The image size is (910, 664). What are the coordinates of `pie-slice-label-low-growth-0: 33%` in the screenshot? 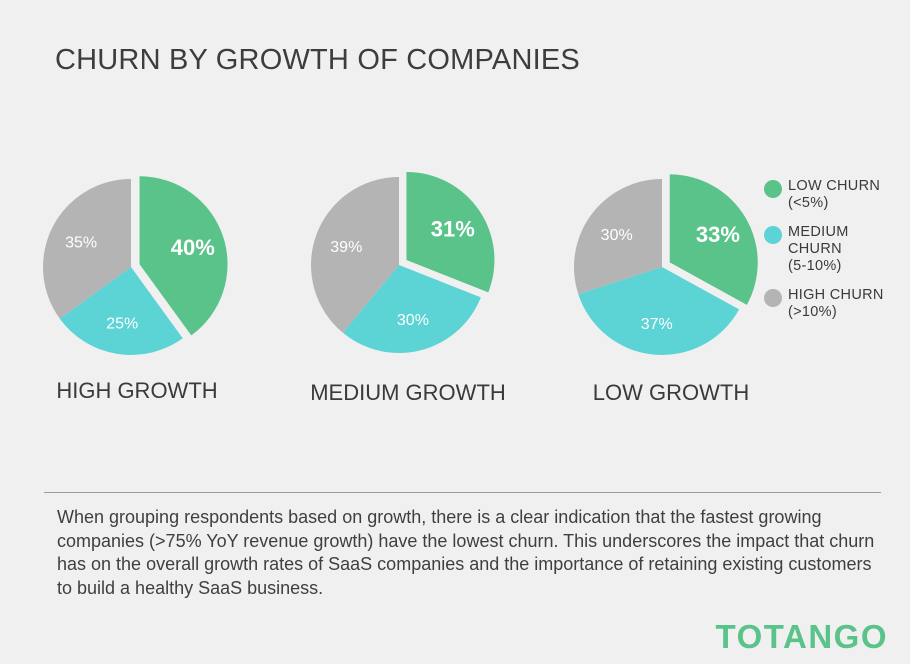 It's located at (718, 234).